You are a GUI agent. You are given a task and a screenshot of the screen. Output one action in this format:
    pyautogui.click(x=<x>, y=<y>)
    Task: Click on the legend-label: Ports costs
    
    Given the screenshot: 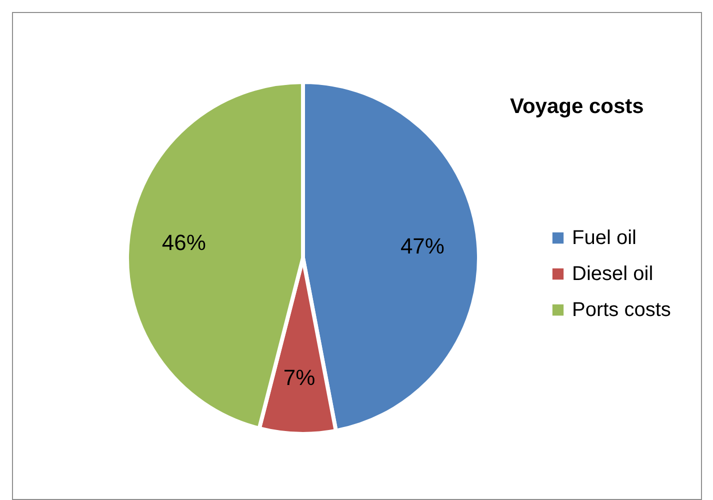 What is the action you would take?
    pyautogui.click(x=621, y=310)
    